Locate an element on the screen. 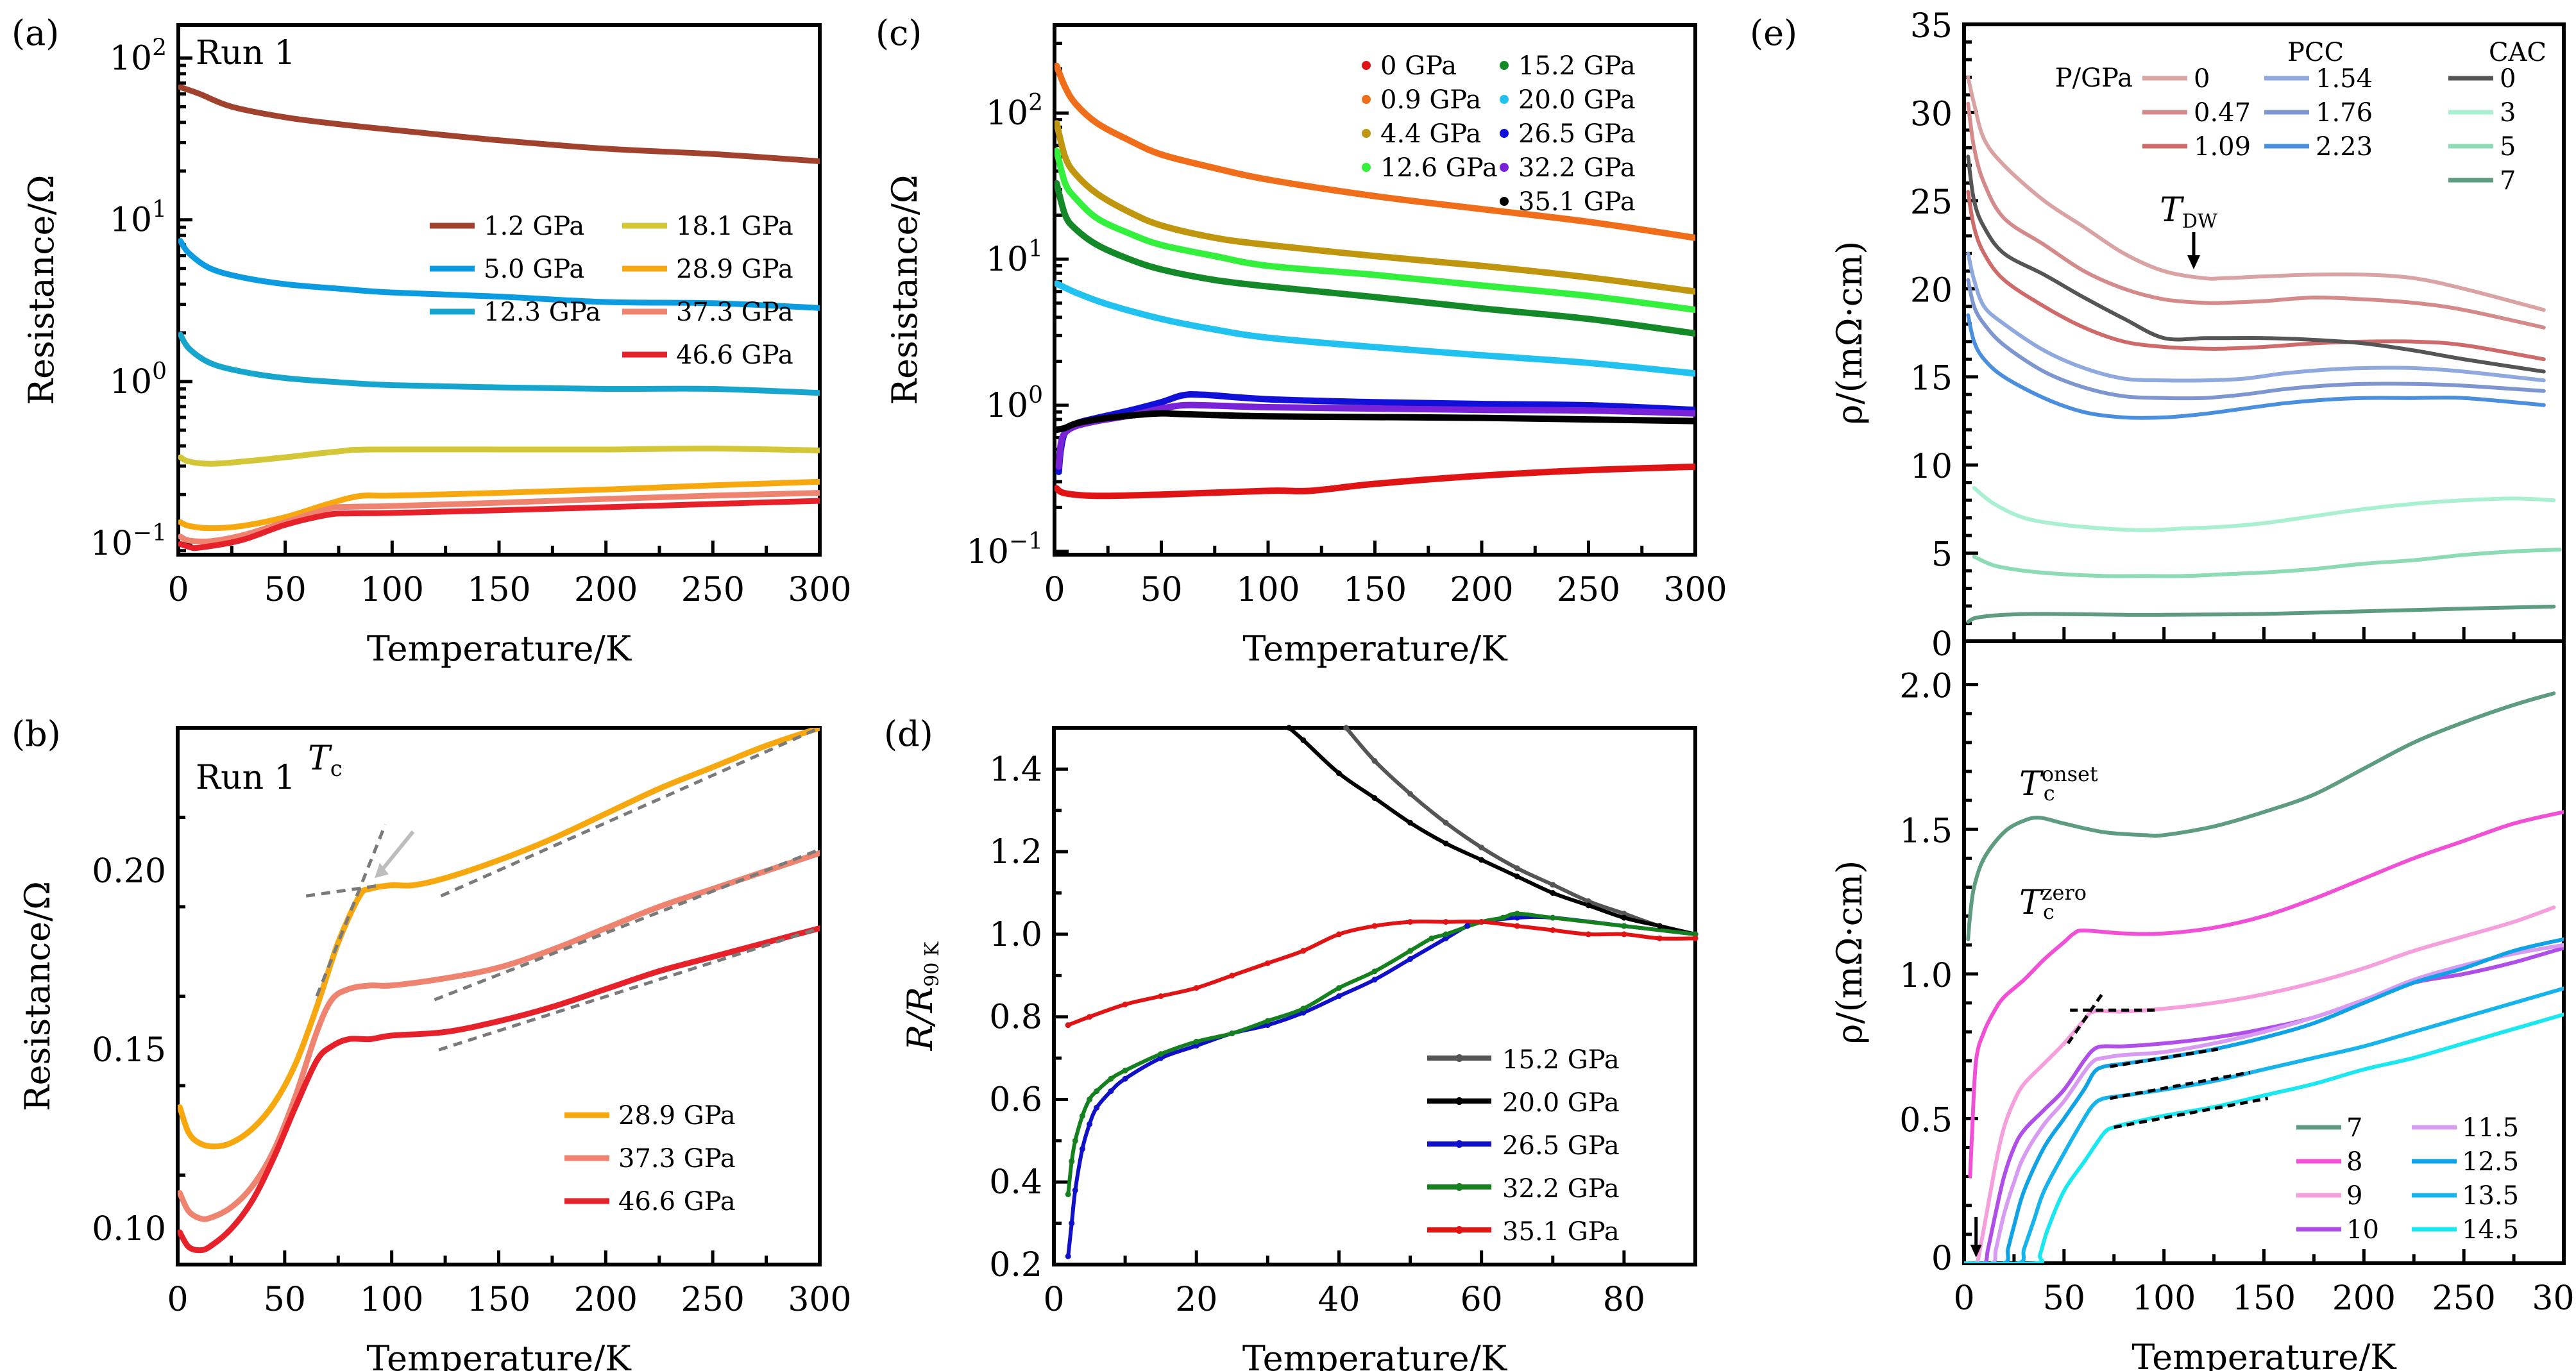 This screenshot has width=2576, height=1371. panel-label: (b) is located at coordinates (36, 734).